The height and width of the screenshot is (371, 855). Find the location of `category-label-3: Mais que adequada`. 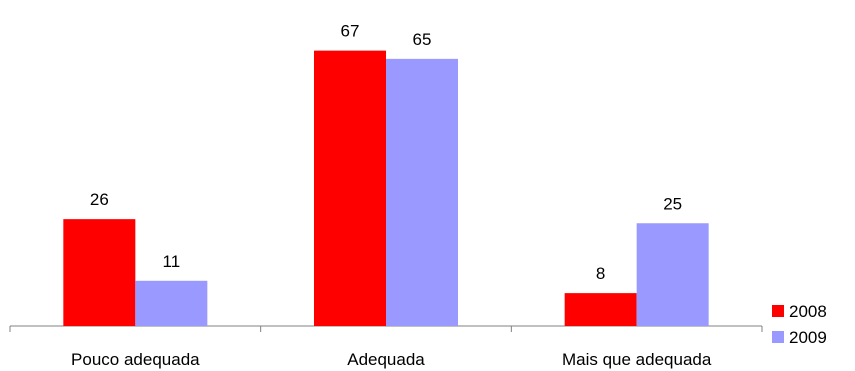

category-label-3: Mais que adequada is located at coordinates (637, 359).